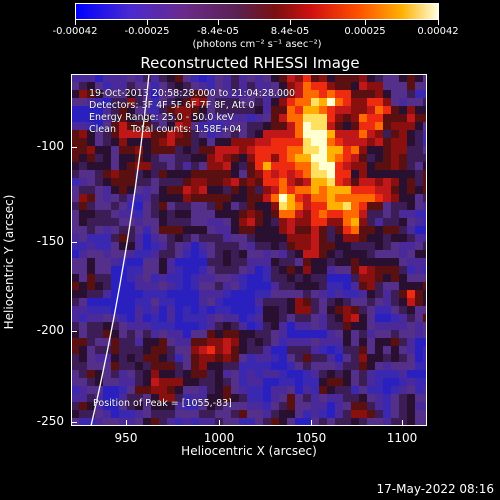 The height and width of the screenshot is (500, 500). Describe the element at coordinates (249, 451) in the screenshot. I see `x-axis-label: Heliocentric X (arcsec)` at that location.